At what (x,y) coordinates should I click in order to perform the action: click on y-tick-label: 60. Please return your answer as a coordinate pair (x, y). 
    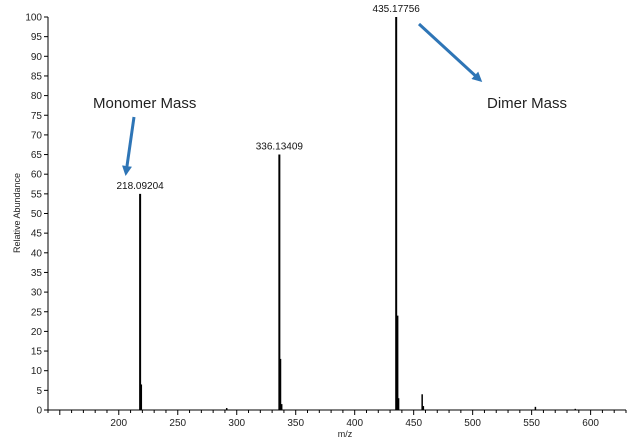
    Looking at the image, I should click on (37, 175).